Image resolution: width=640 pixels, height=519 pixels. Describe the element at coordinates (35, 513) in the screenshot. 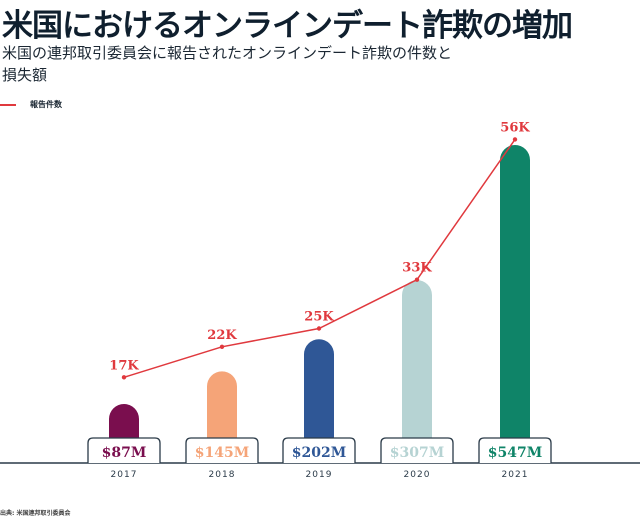

I see `source-note: 出典: 米国連邦取引委員会` at that location.